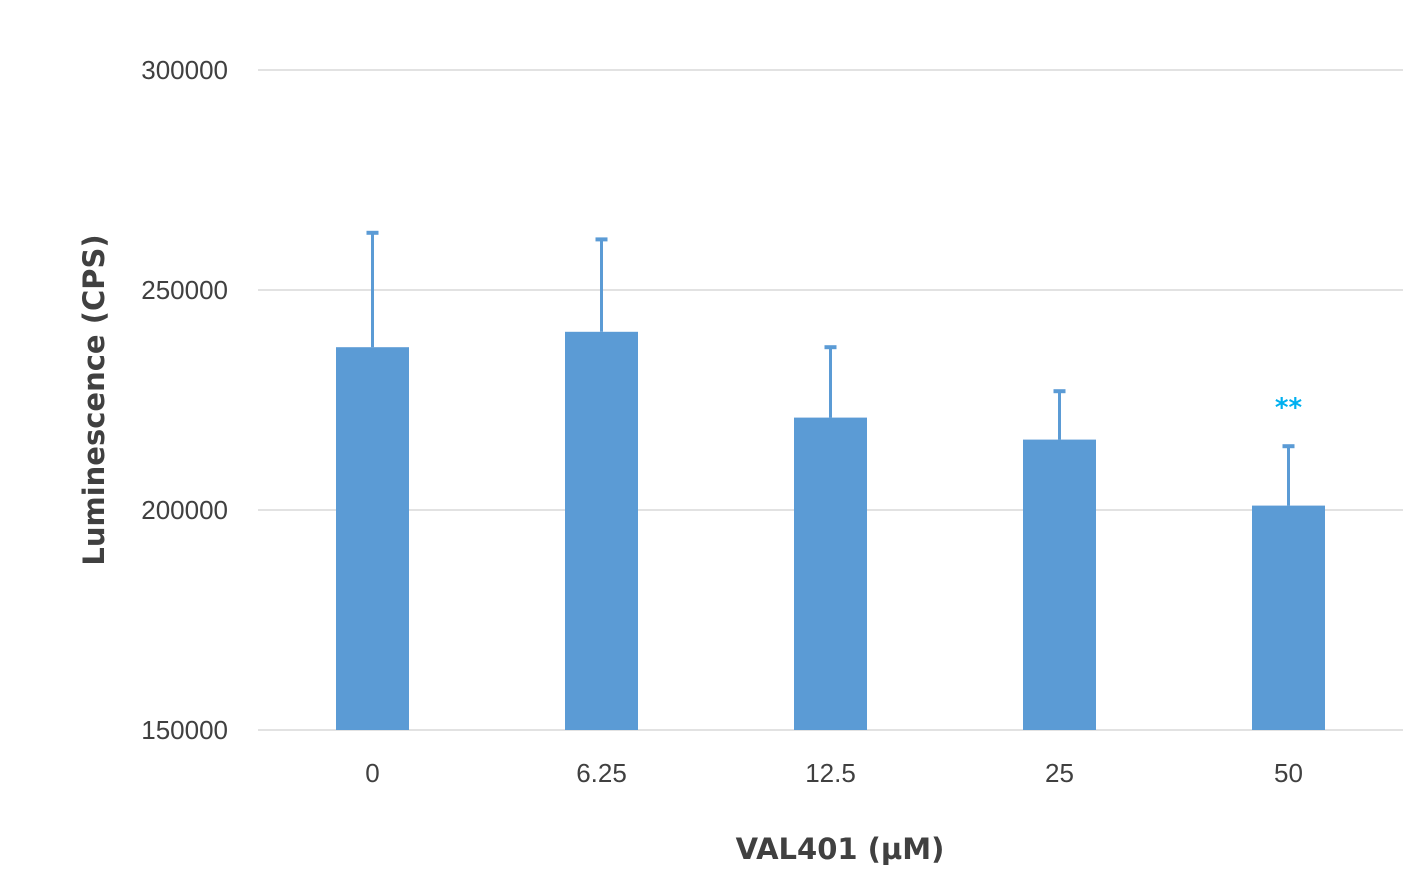 This screenshot has height=871, width=1403. What do you see at coordinates (1288, 773) in the screenshot?
I see `x-tick-label: 50` at bounding box center [1288, 773].